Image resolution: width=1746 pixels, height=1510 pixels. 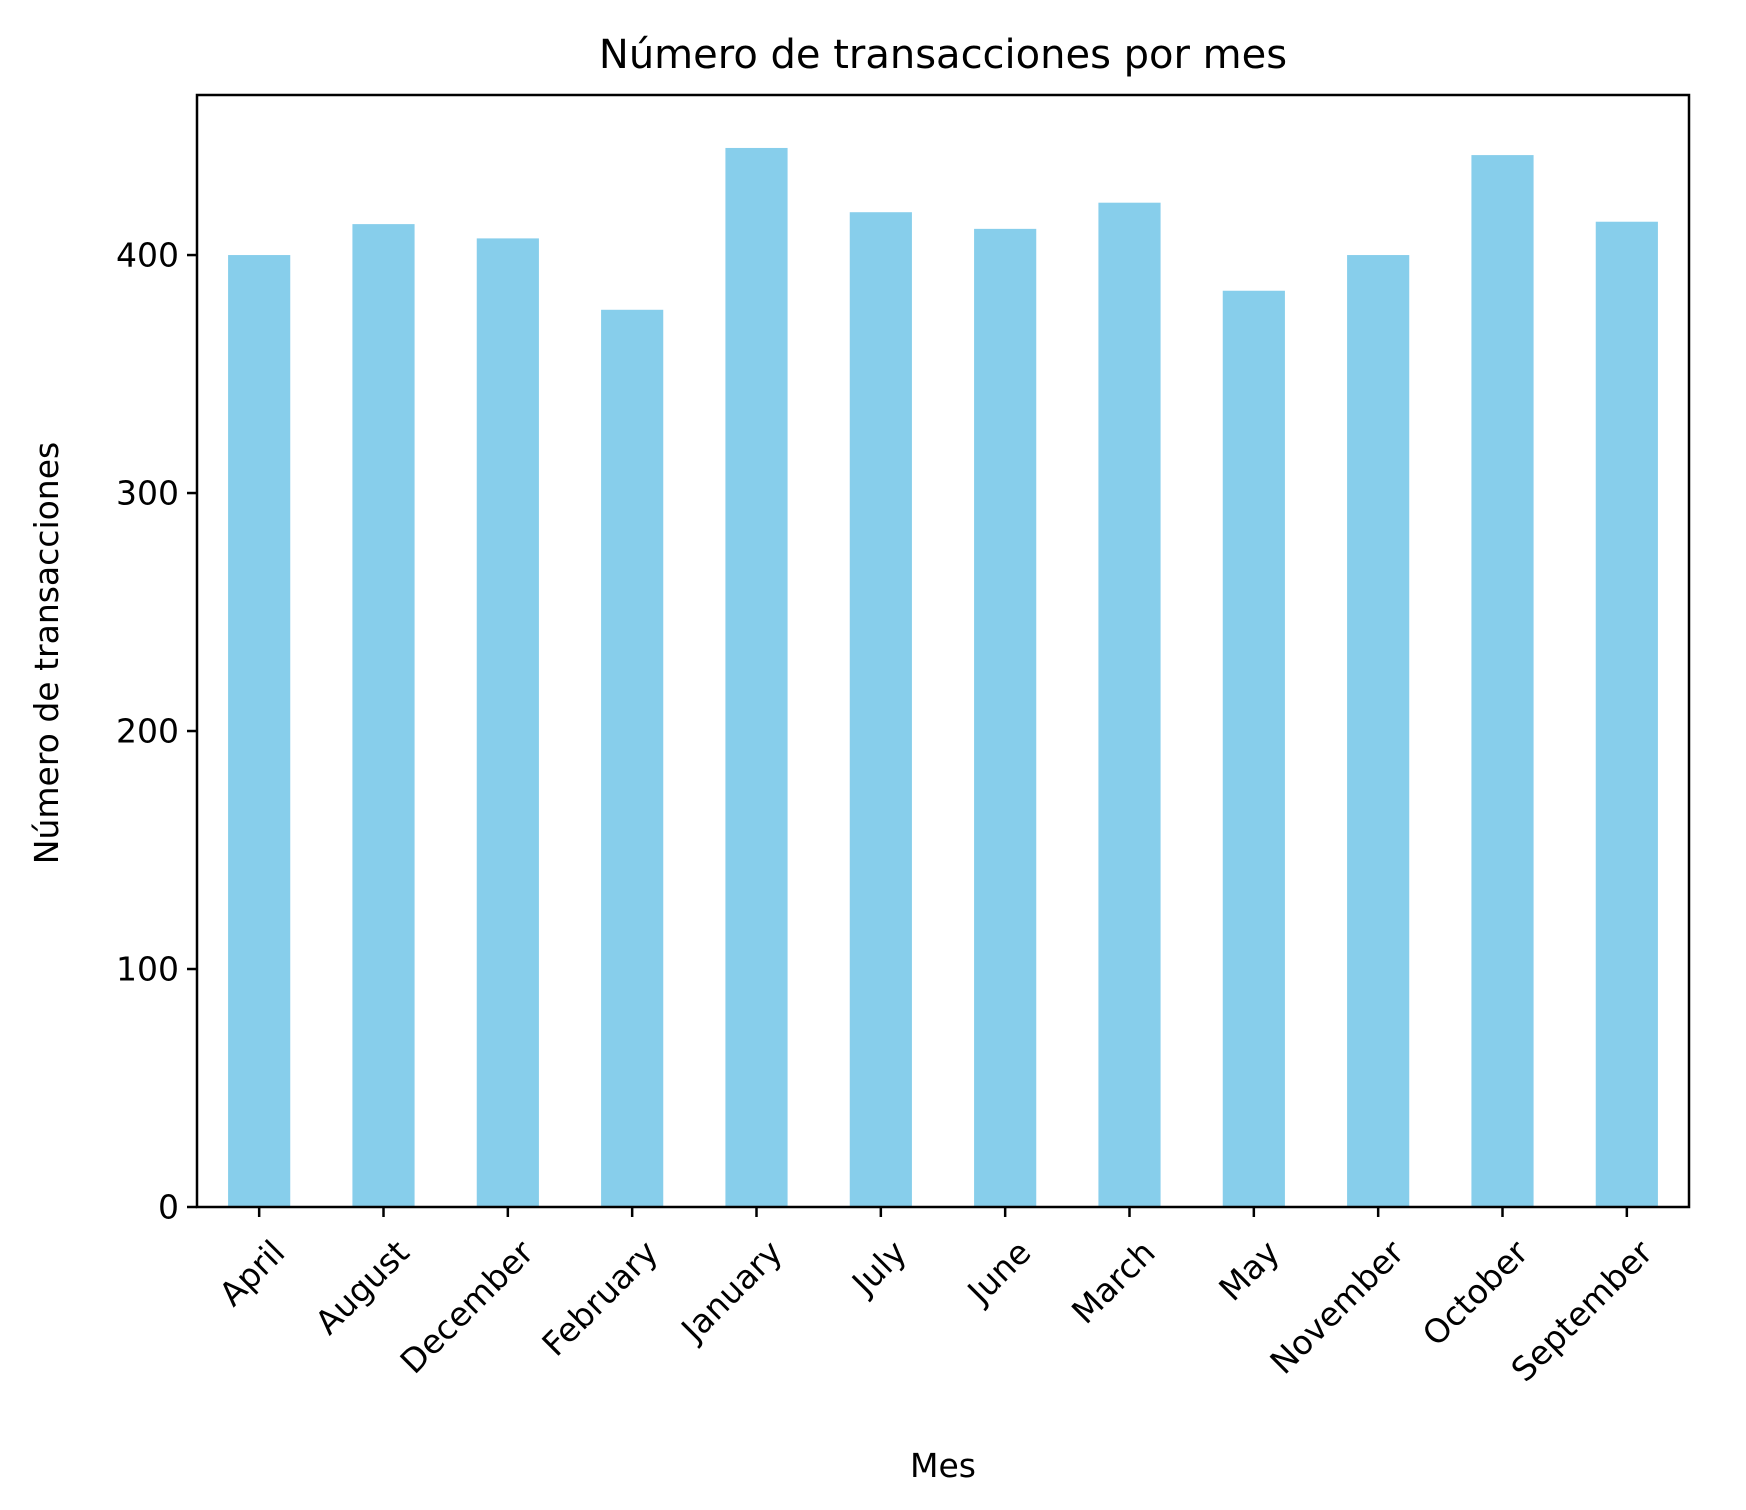 What do you see at coordinates (147, 969) in the screenshot?
I see `y-tick-label: 100` at bounding box center [147, 969].